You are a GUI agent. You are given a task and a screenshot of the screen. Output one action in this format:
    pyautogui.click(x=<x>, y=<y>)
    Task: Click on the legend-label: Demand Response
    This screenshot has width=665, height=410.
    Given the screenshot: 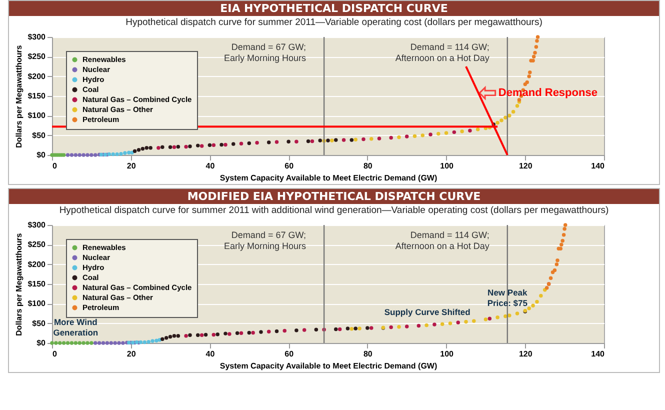 What is the action you would take?
    pyautogui.click(x=548, y=93)
    